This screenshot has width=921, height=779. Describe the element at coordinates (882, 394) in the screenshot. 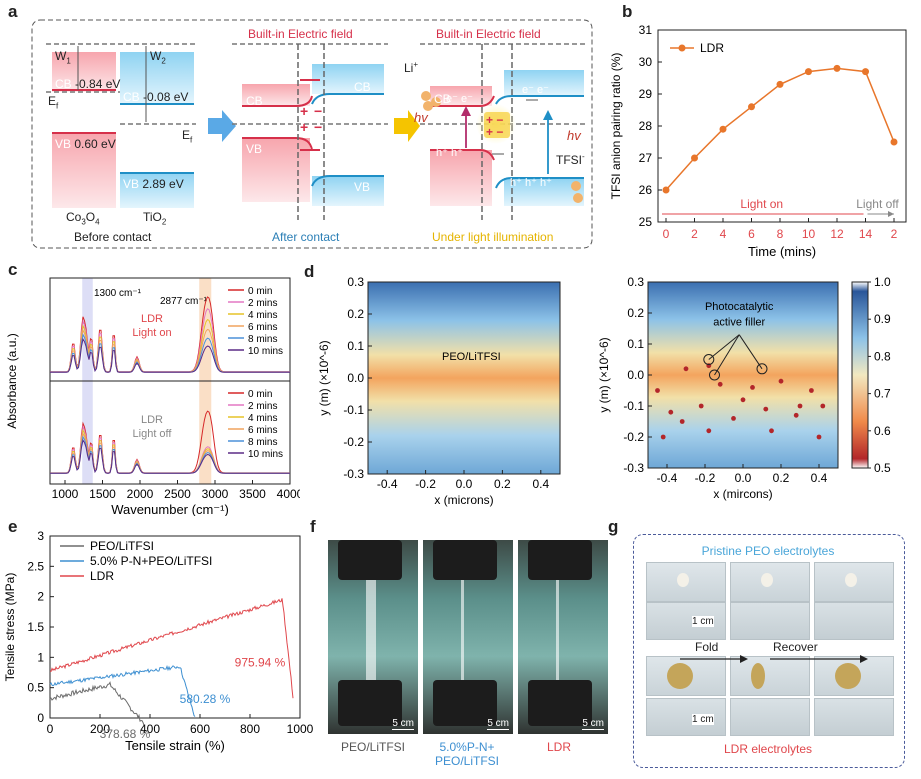

I see `colorbar-tick-label: 0.7` at that location.